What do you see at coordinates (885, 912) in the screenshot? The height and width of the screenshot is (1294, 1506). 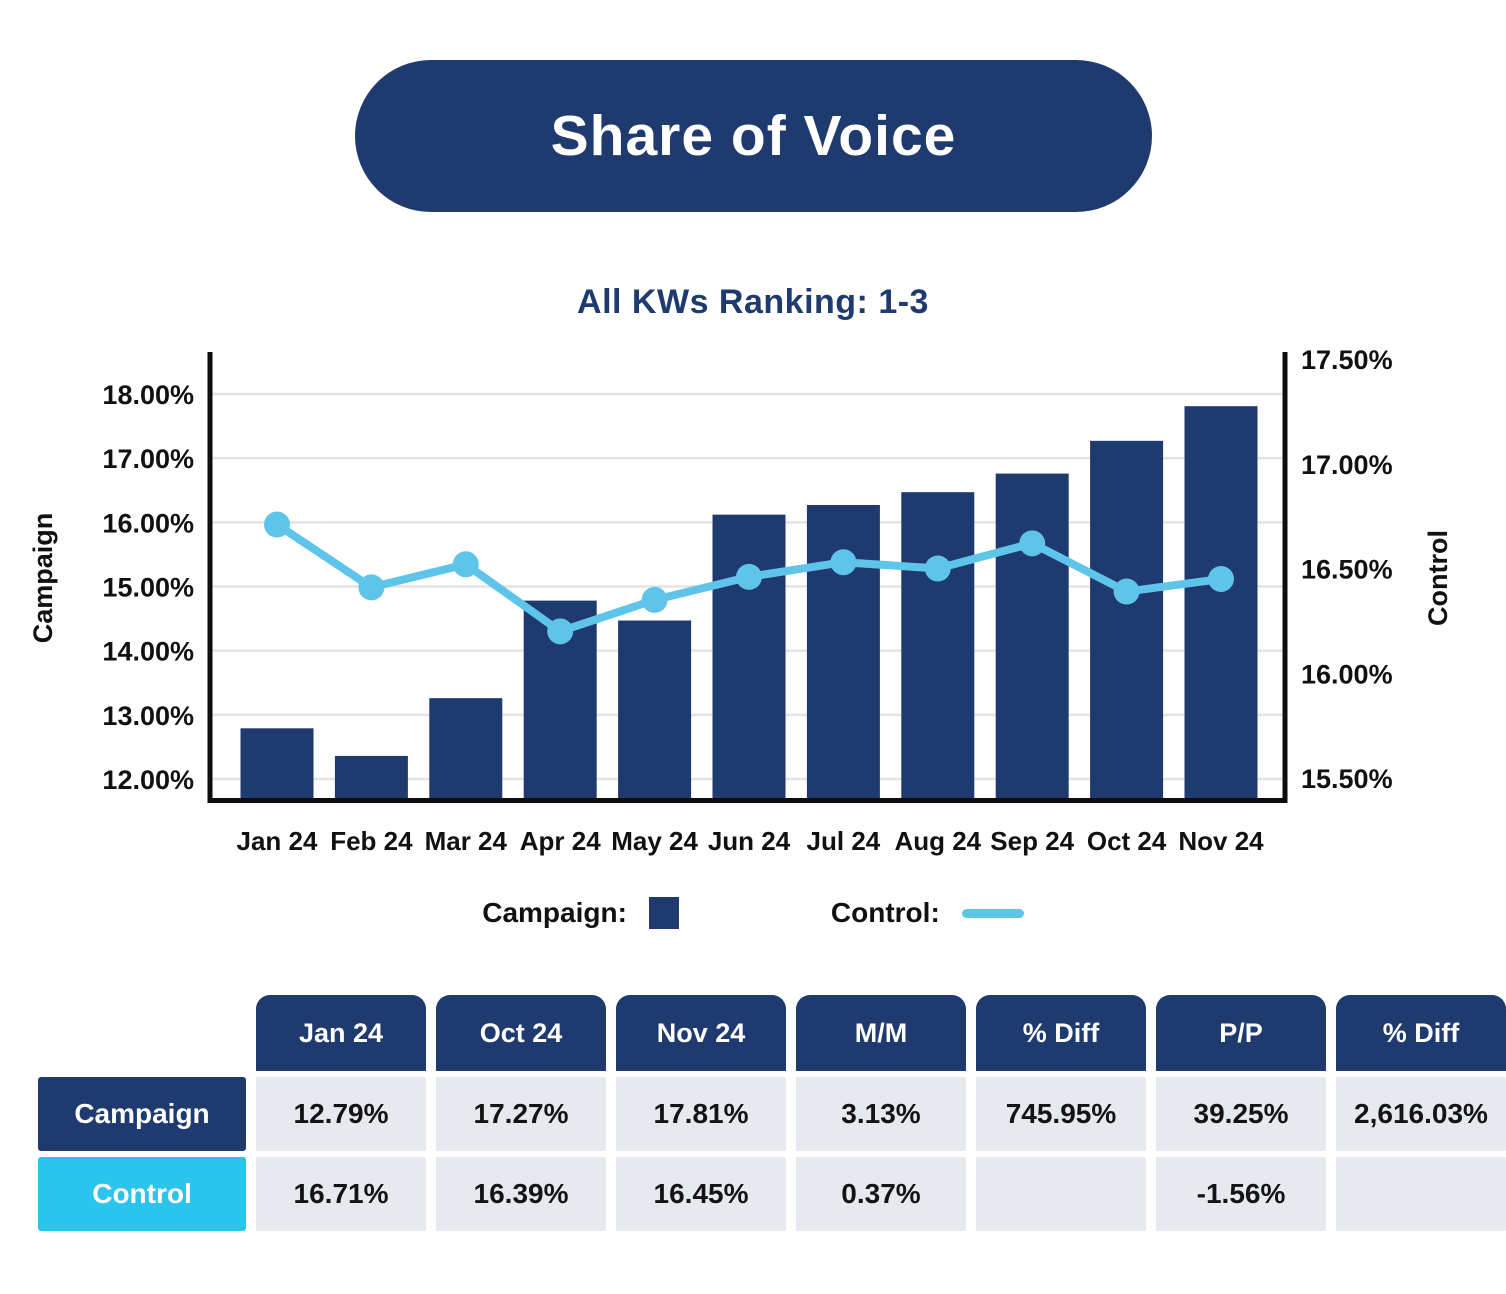 I see `legend-control-label: Control:` at bounding box center [885, 912].